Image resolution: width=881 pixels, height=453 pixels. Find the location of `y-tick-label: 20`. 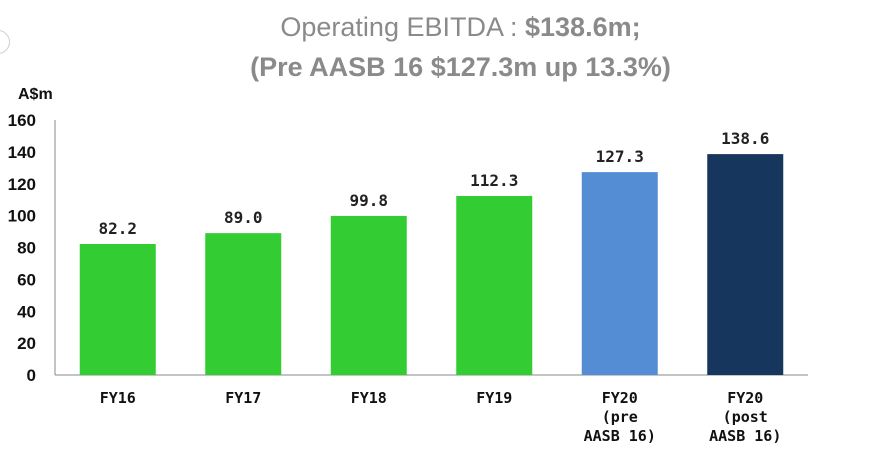

y-tick-label: 20 is located at coordinates (26, 343).